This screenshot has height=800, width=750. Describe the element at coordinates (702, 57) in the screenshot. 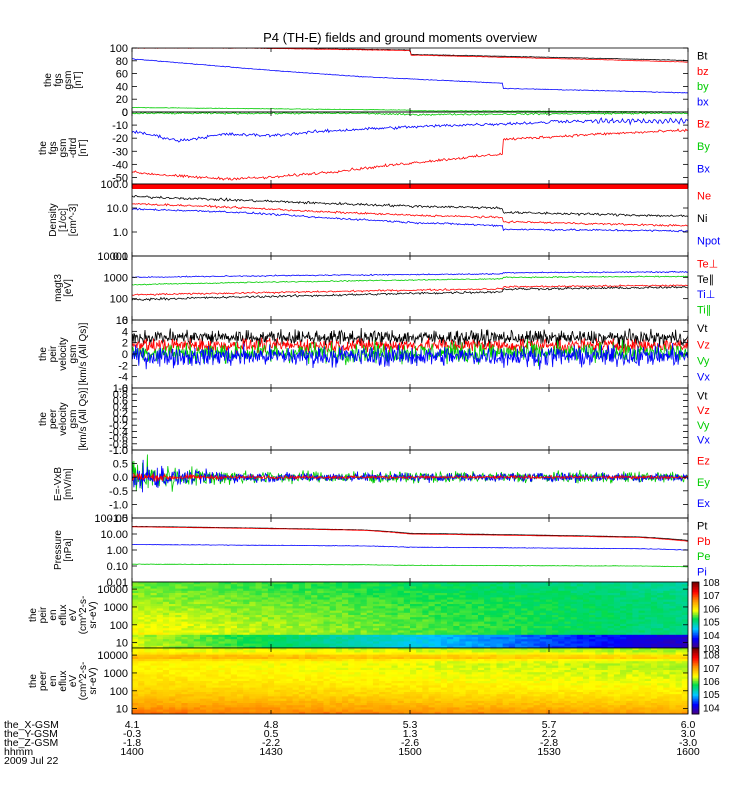

I see `legend-entry-Bt: Bt` at that location.